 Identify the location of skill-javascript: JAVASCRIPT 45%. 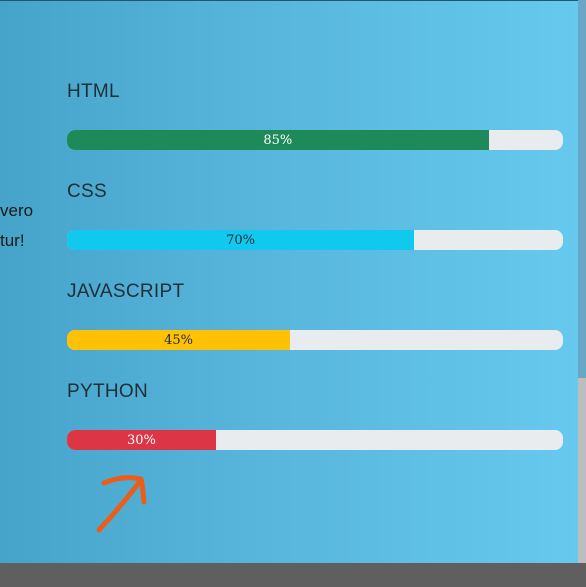
(315, 315).